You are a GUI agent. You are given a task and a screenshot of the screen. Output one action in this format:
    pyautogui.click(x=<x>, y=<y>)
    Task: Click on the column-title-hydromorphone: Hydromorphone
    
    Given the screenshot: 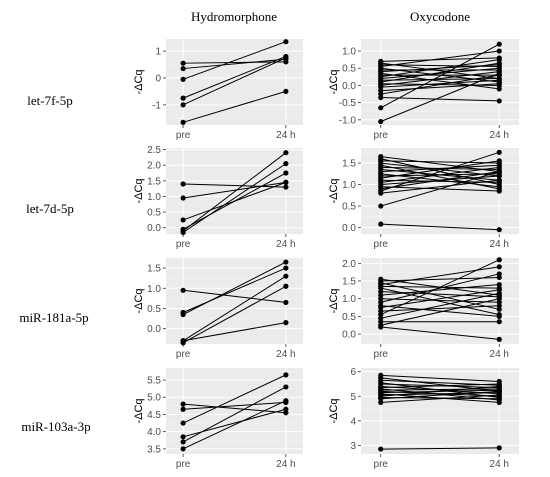 What is the action you would take?
    pyautogui.click(x=234, y=16)
    